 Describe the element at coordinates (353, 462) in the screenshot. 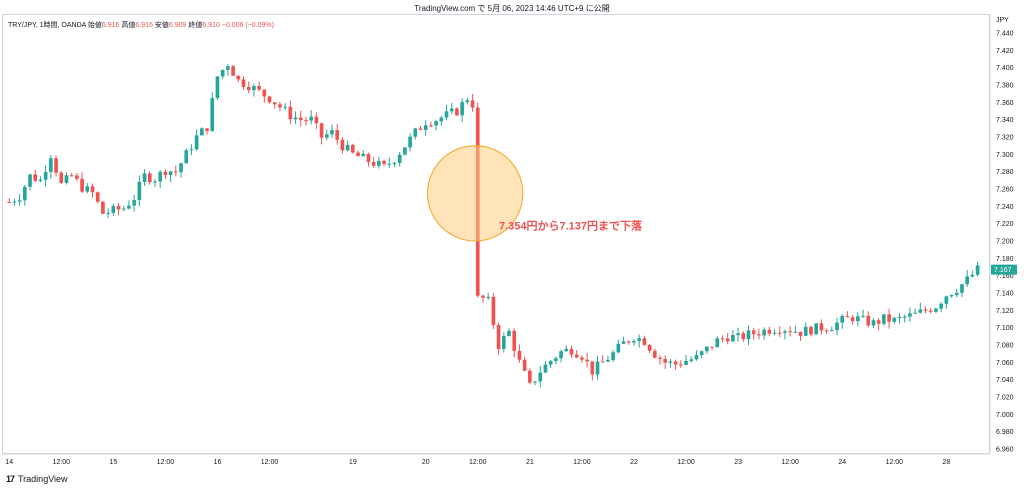

I see `x-tick-label: 19` at that location.